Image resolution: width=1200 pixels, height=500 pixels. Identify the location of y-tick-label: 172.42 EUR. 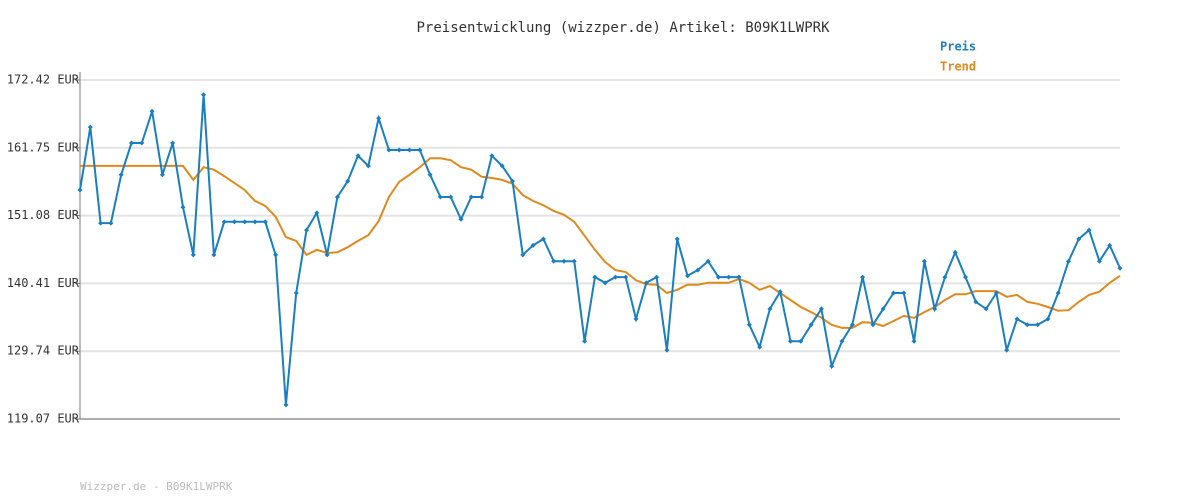
(43, 80).